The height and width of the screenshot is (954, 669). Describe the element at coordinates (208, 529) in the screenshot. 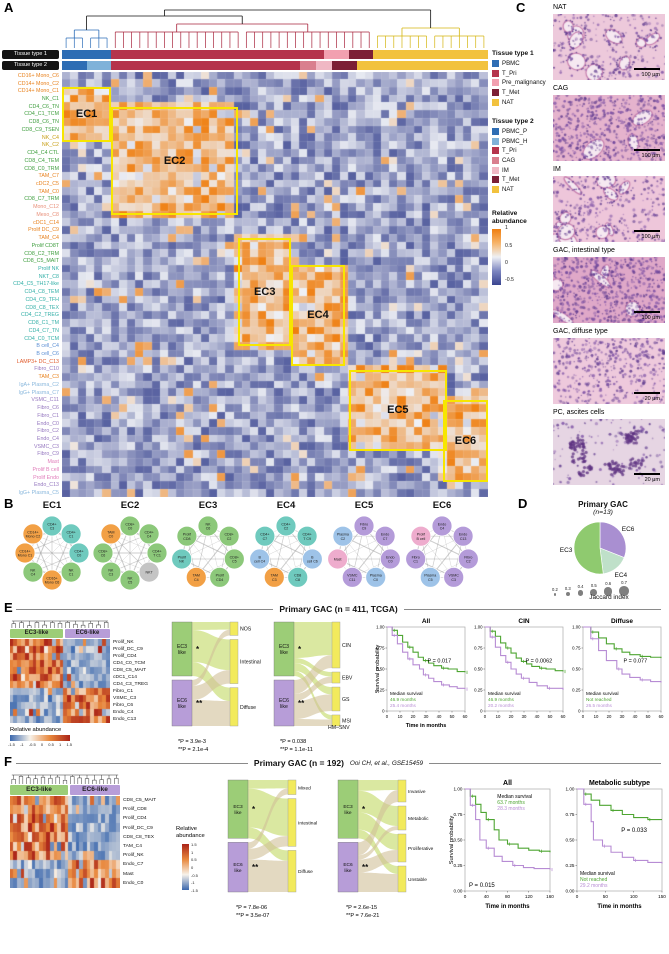

I see `svg-text: C6` at that location.